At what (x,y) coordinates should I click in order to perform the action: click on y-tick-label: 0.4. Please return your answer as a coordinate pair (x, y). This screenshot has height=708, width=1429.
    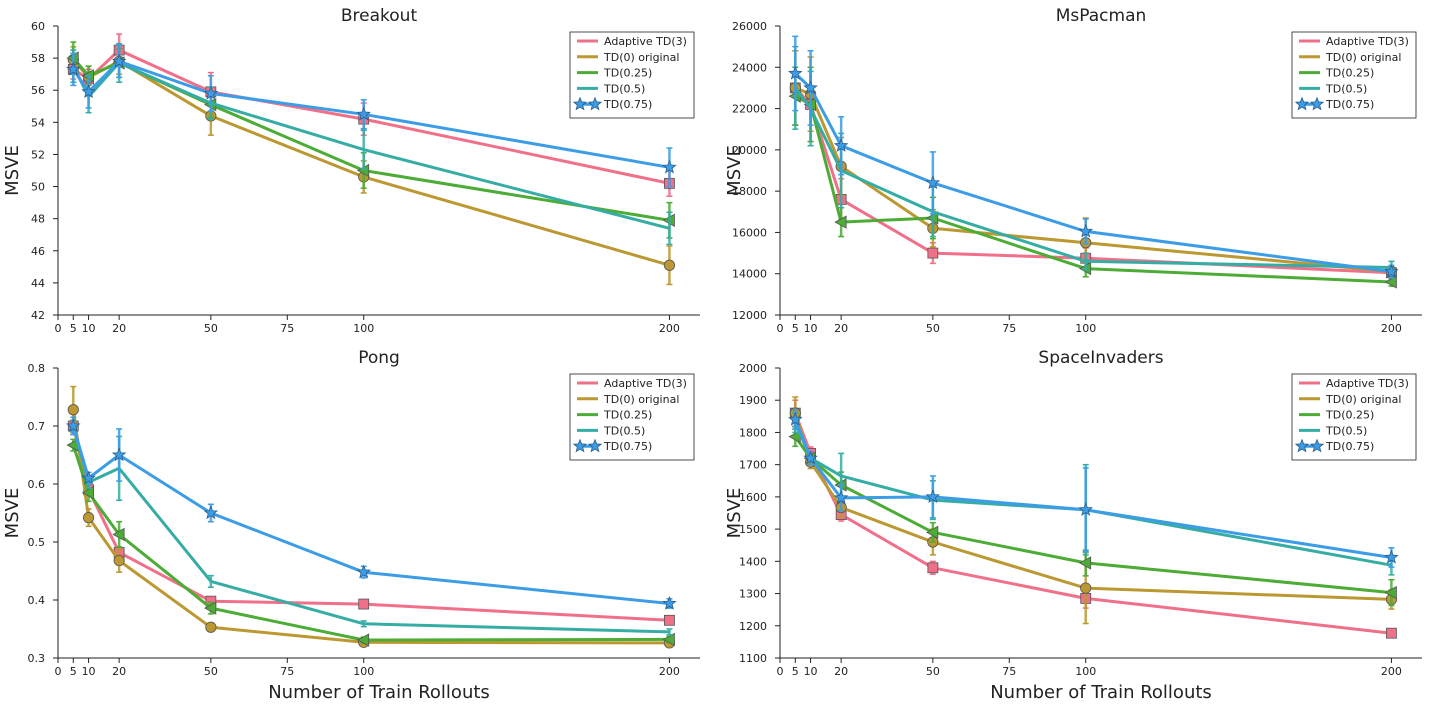
    Looking at the image, I should click on (37, 600).